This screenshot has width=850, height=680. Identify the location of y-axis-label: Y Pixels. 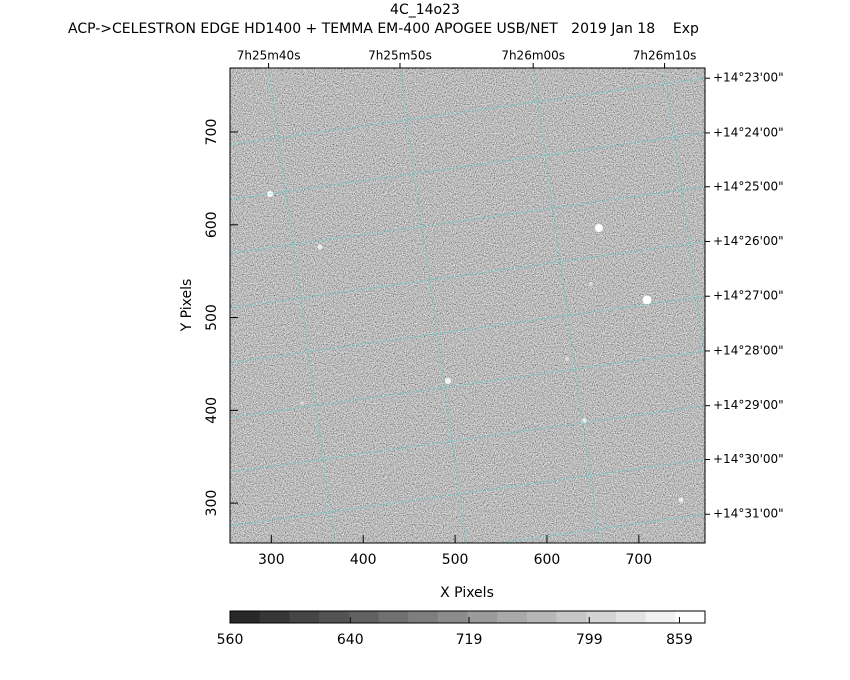
(187, 306).